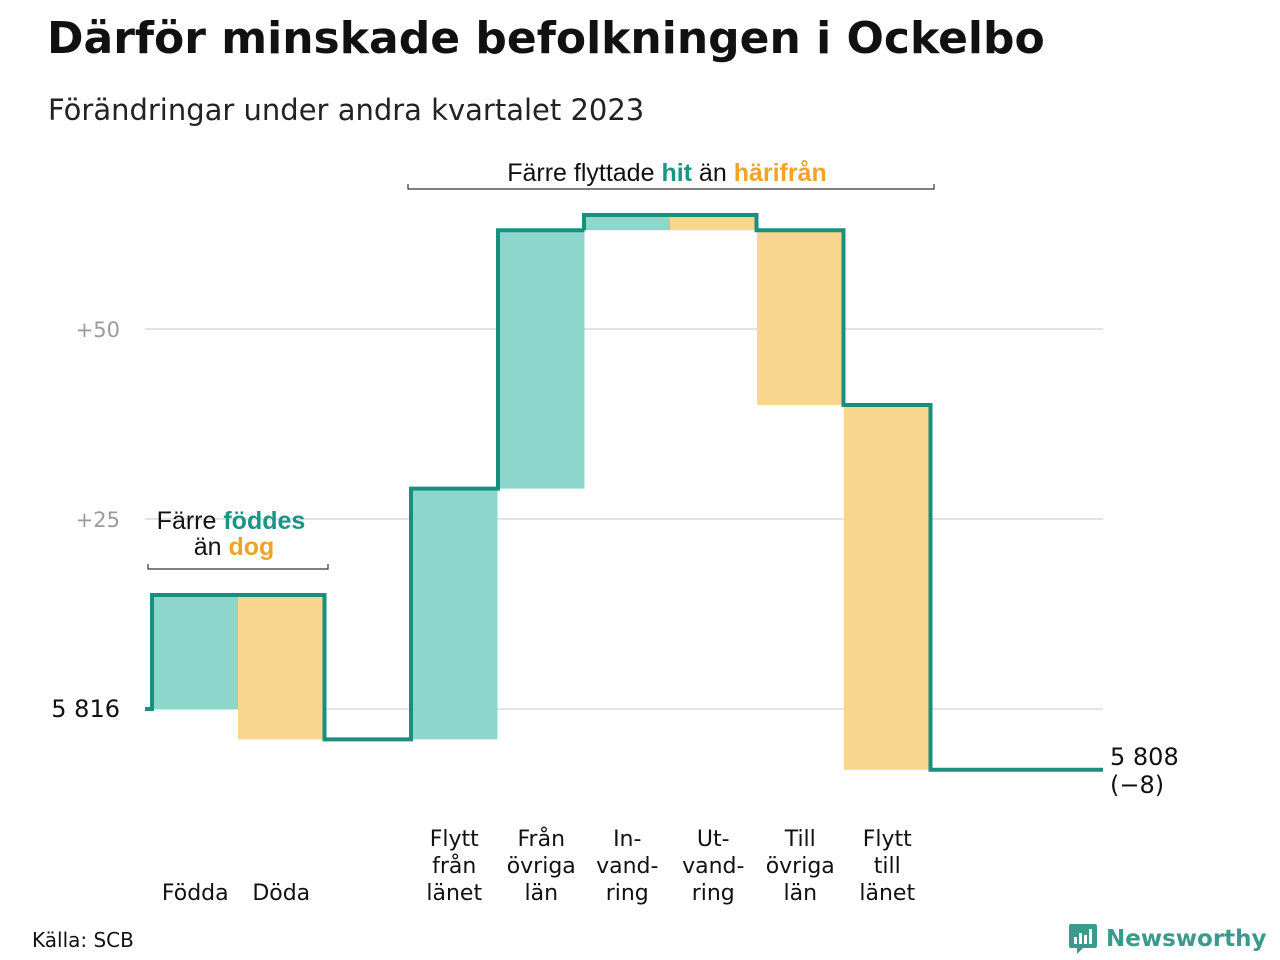 Image resolution: width=1280 pixels, height=960 pixels. I want to click on source-note: Källa: SCB, so click(83, 940).